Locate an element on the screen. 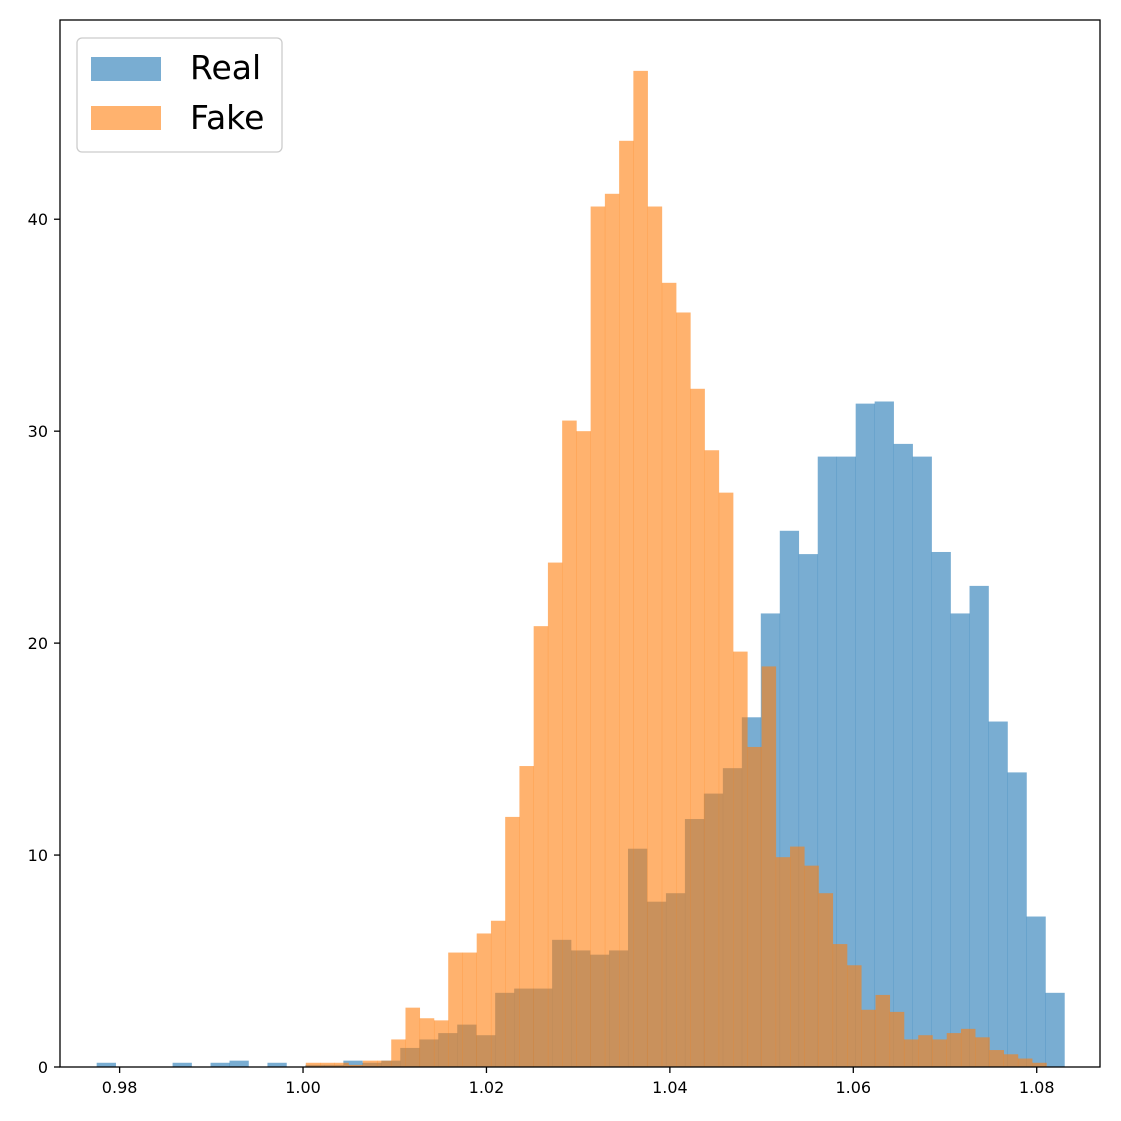  legend-swatch-real is located at coordinates (126, 69).